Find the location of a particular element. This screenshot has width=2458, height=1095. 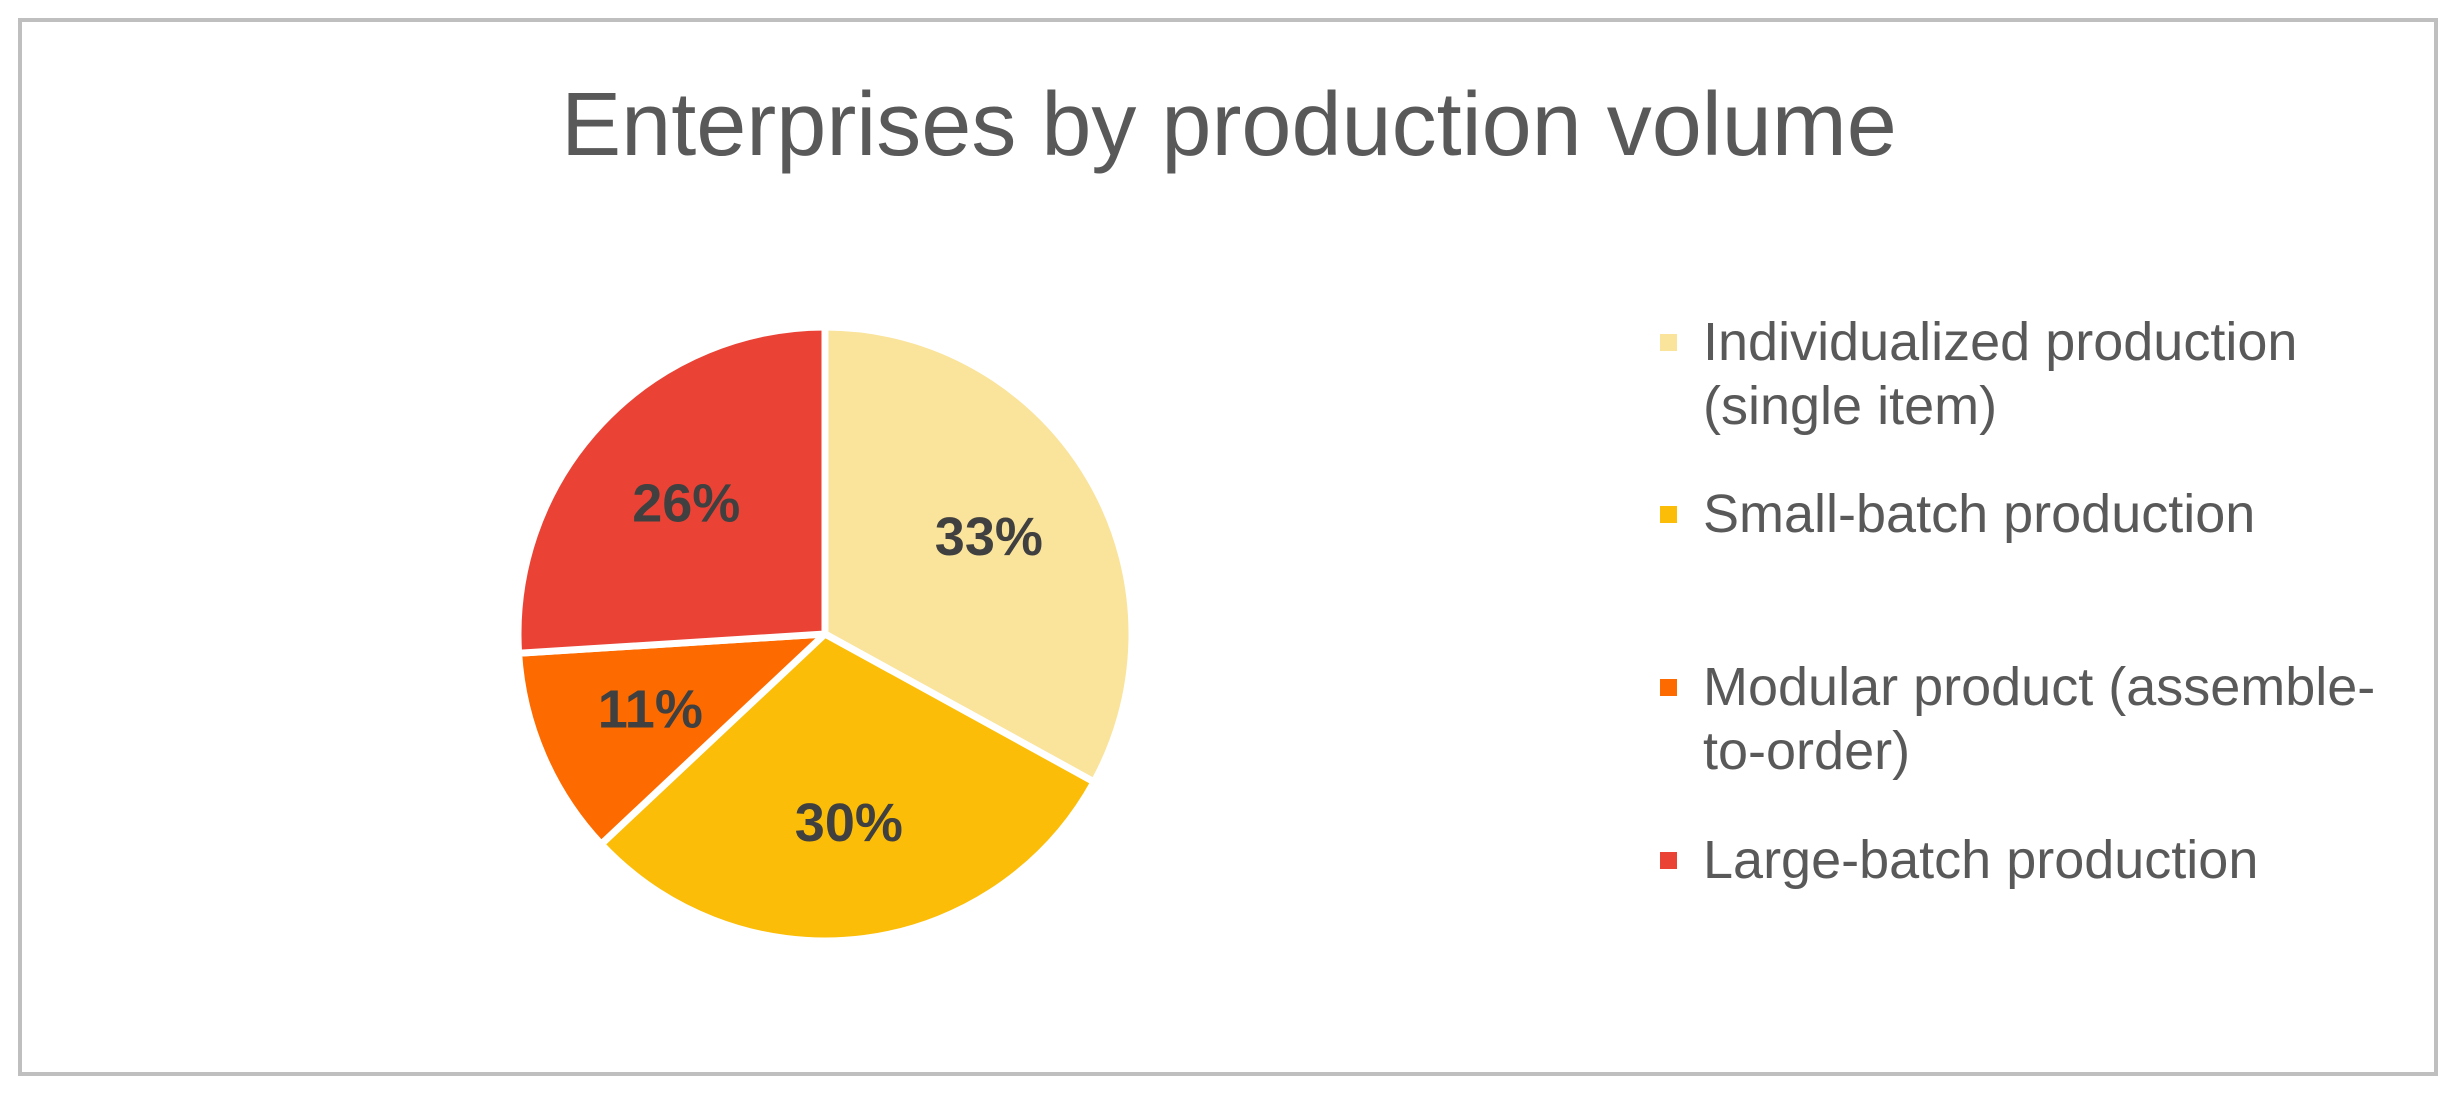

pie-slice-individualized is located at coordinates (978, 554).